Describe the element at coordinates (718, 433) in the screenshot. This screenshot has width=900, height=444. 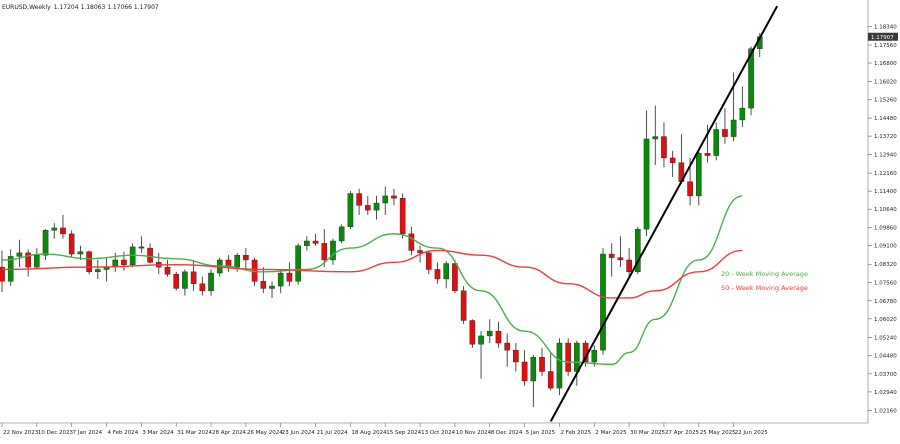
I see `time-tick-label: 25 May 2025` at that location.